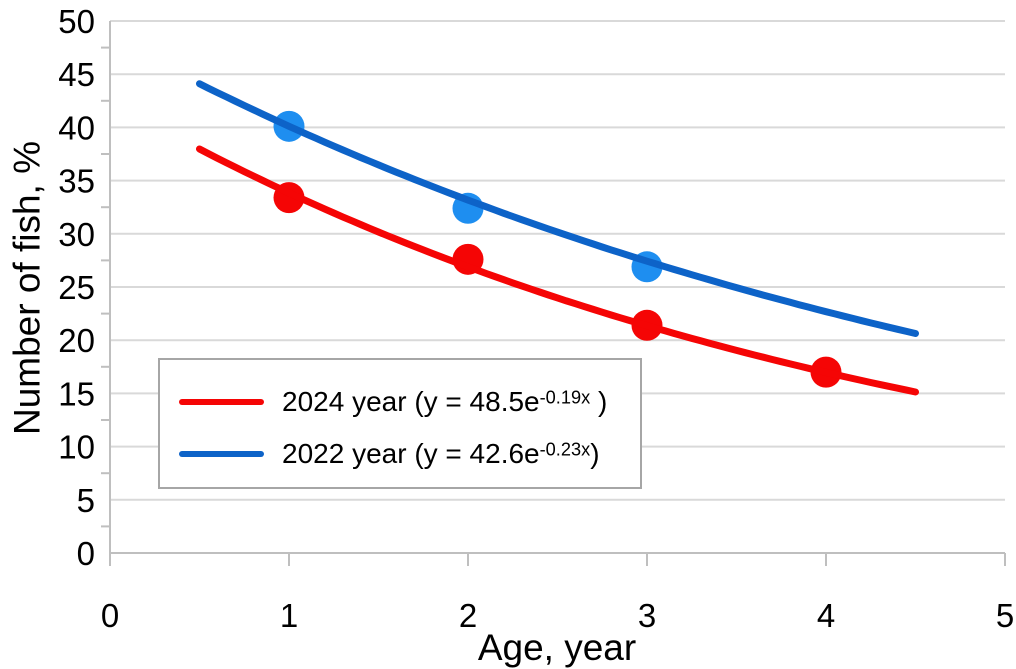 This screenshot has height=669, width=1016. Describe the element at coordinates (599, 401) in the screenshot. I see `legend-label-2024-suffix: )` at that location.